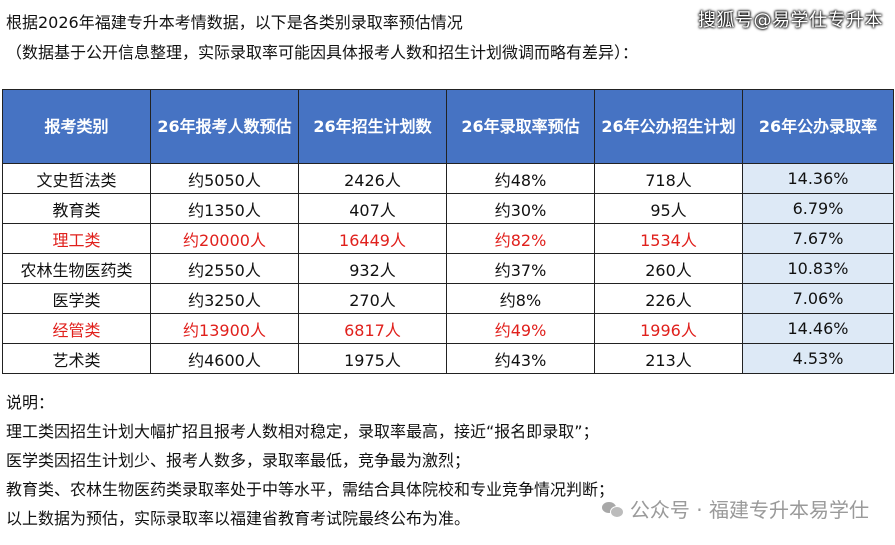 The height and width of the screenshot is (545, 895). I want to click on cell-category: 经管类, so click(76, 328).